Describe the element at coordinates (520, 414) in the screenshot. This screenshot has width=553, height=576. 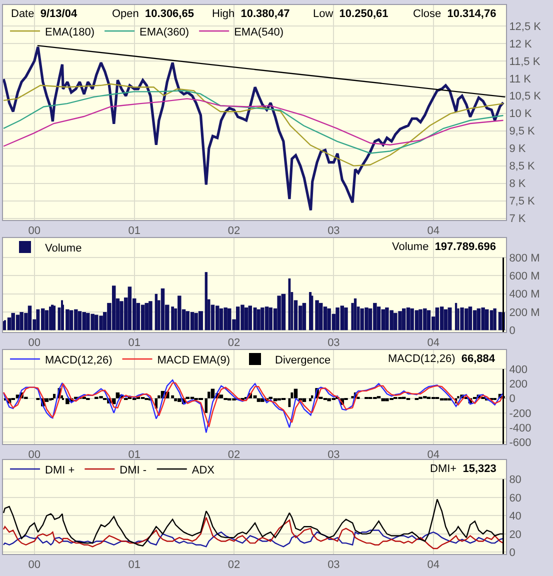
I see `y-tick-label: -200` at that location.